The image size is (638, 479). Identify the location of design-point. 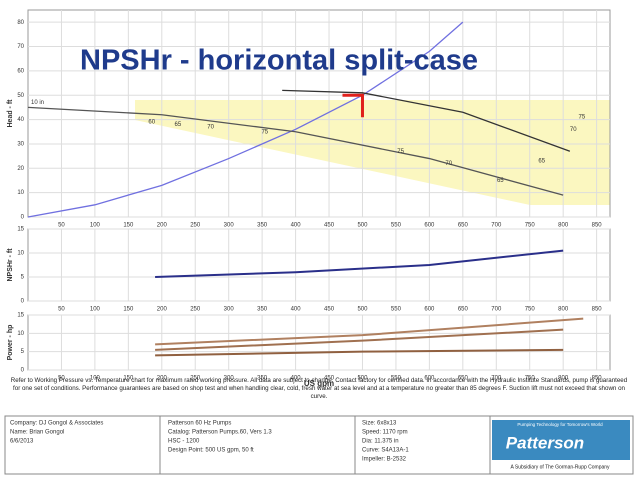
(353, 105).